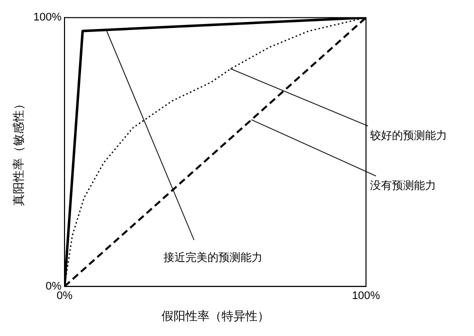 The width and height of the screenshot is (474, 336). What do you see at coordinates (213, 257) in the screenshot?
I see `annotation: 接近完美的预测能力` at bounding box center [213, 257].